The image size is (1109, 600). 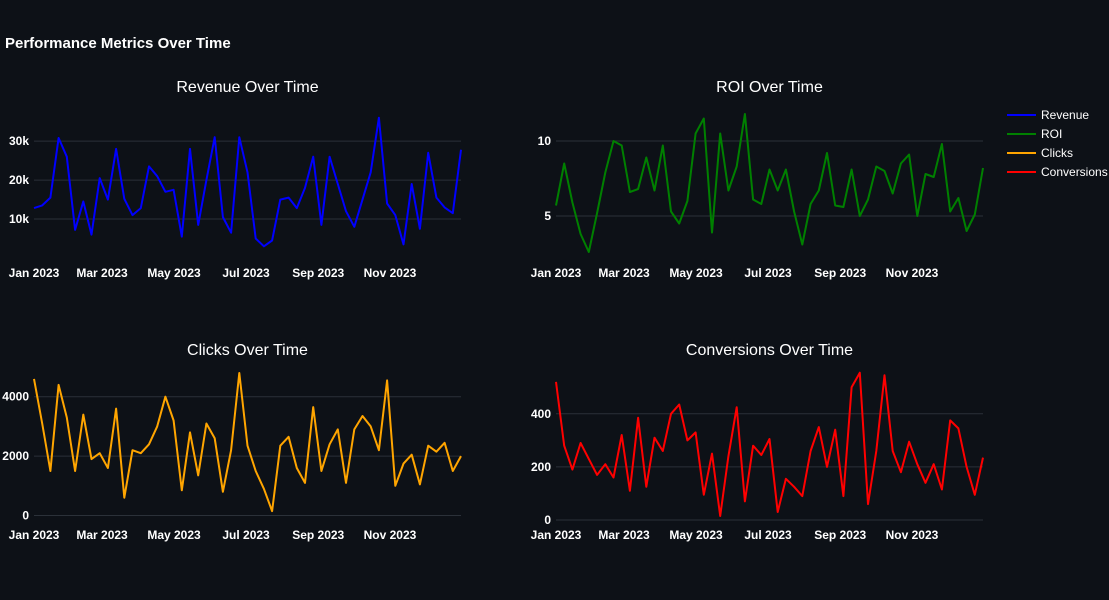 I want to click on y-tick-label: 5, so click(x=547, y=216).